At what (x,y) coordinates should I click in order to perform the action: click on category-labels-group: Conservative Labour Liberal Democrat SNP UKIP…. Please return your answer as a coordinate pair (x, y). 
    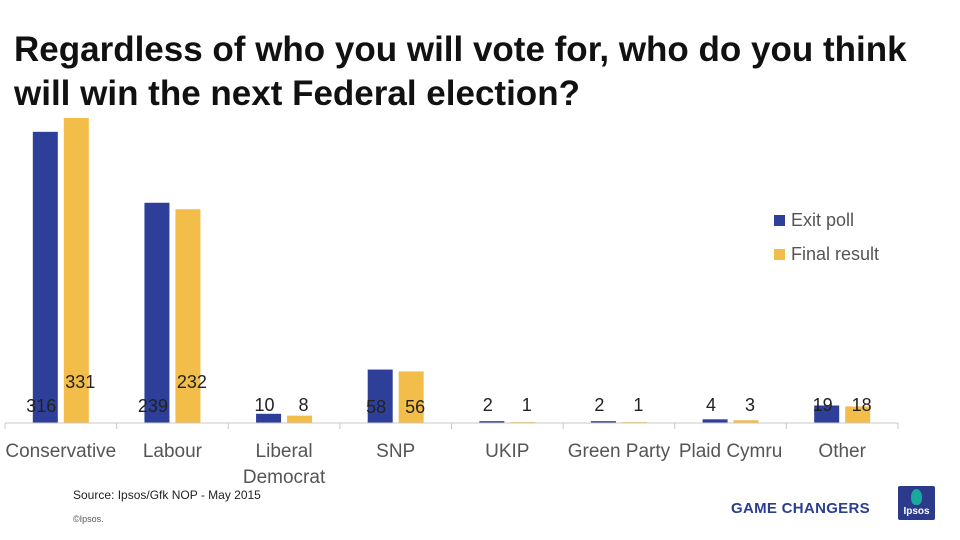
    Looking at the image, I should click on (435, 464).